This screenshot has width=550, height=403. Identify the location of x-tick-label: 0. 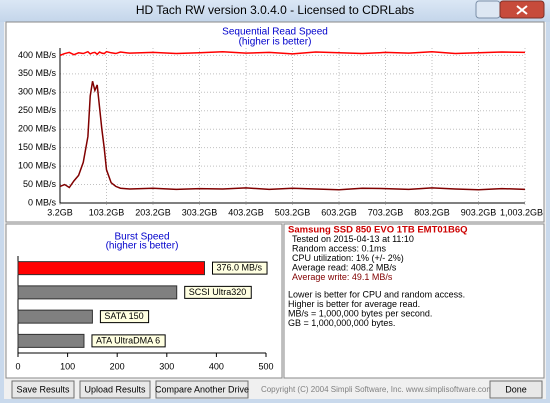
(17, 366).